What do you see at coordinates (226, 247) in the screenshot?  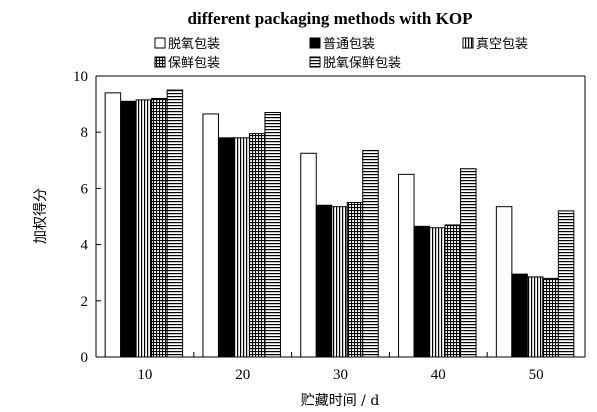 I see `bar-普通包装-20` at bounding box center [226, 247].